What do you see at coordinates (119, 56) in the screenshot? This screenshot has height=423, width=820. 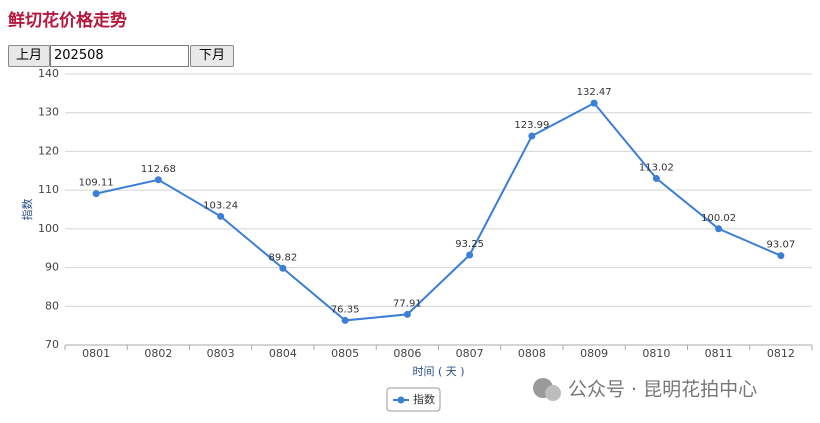 I see `month-input: 202508` at bounding box center [119, 56].